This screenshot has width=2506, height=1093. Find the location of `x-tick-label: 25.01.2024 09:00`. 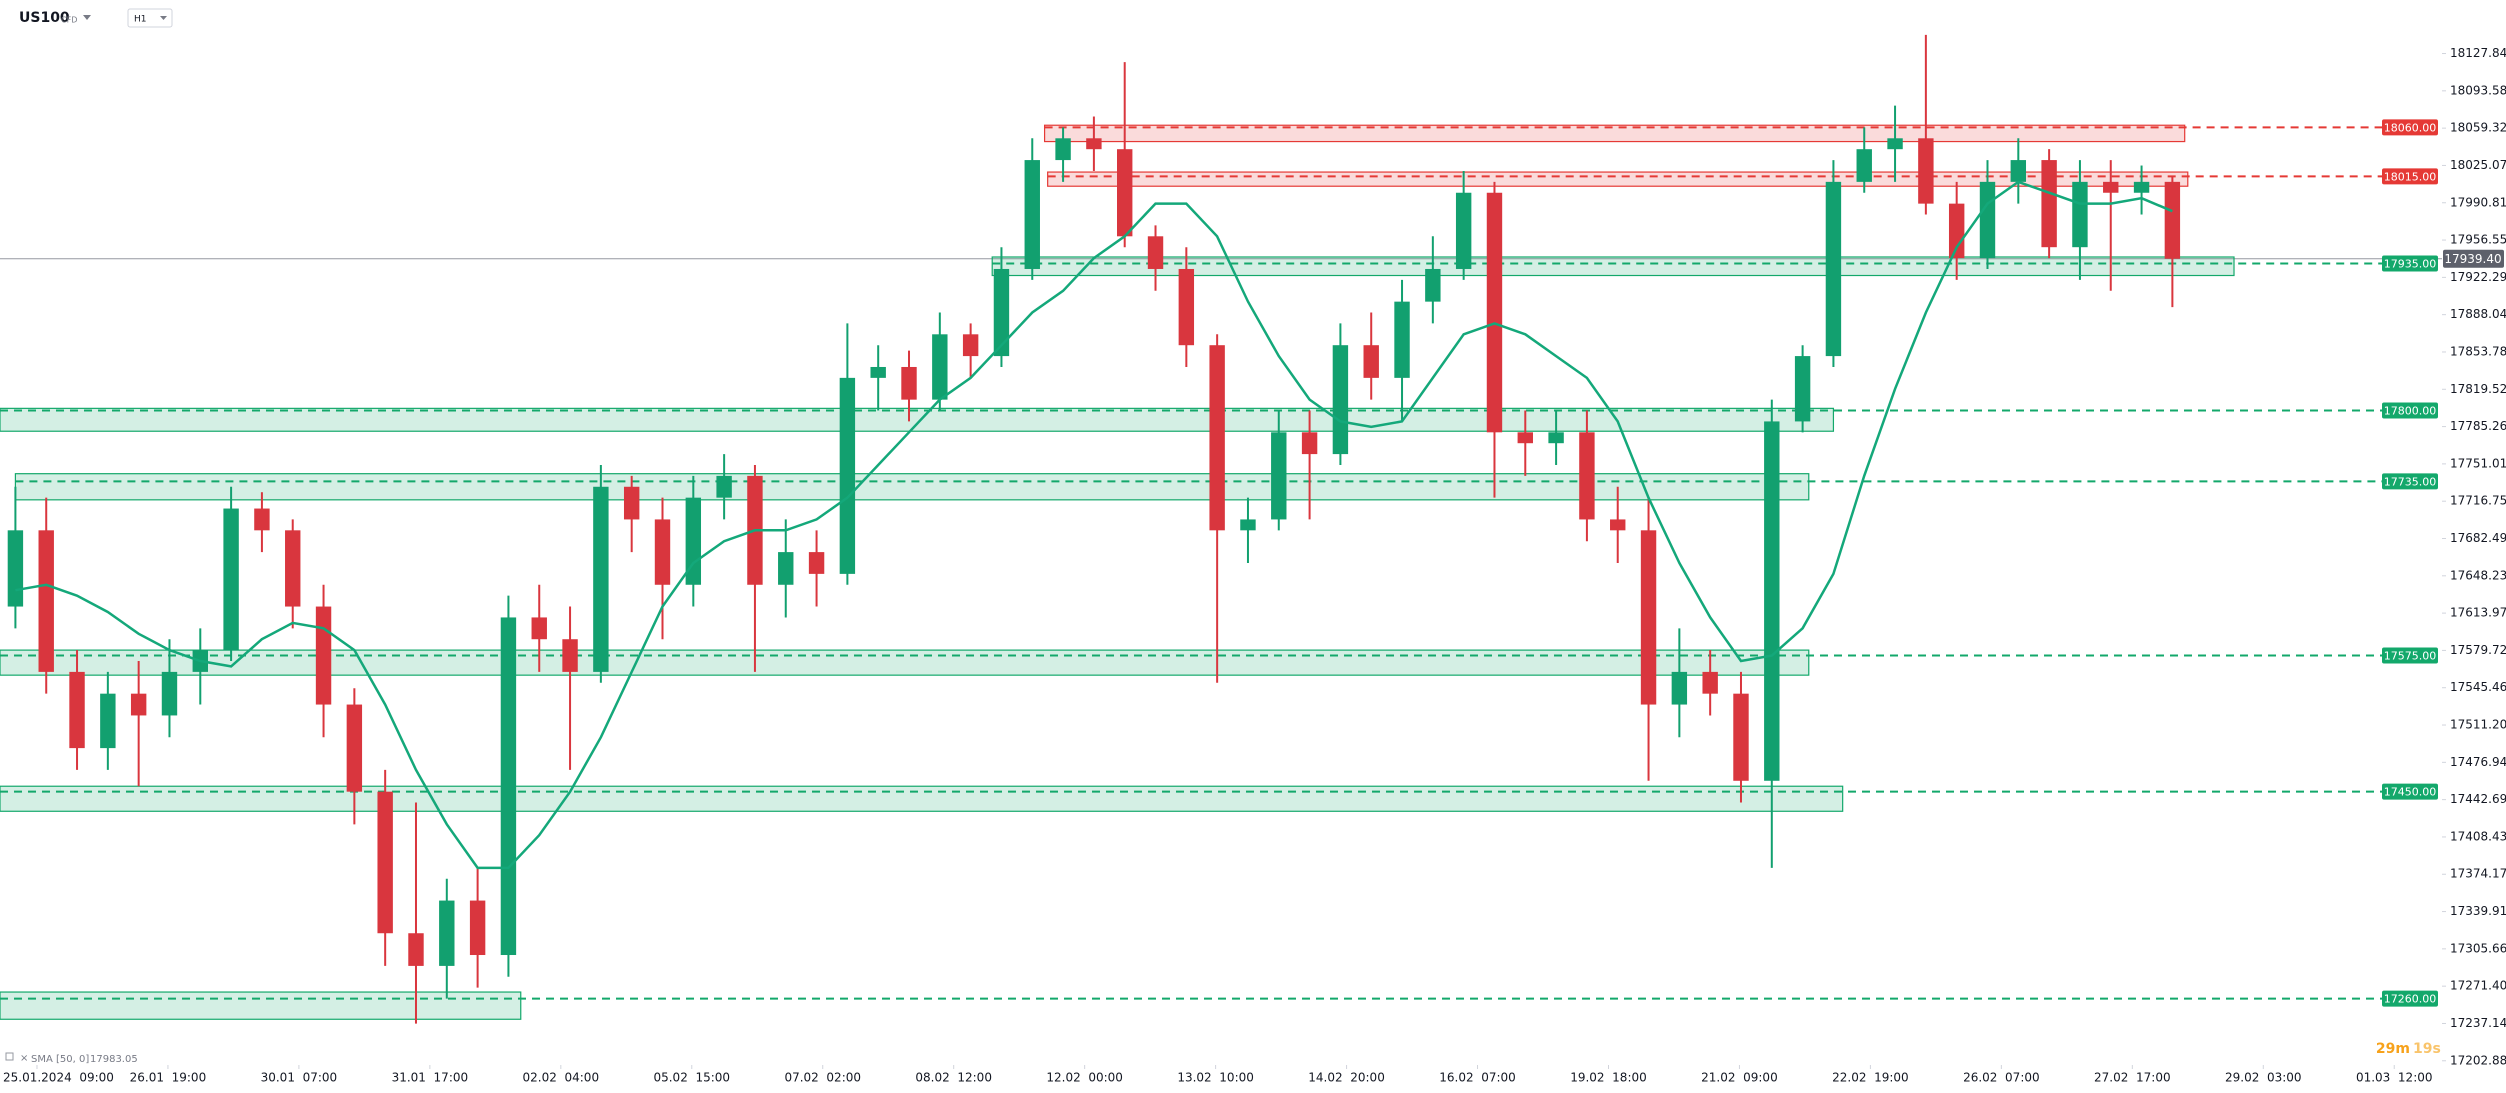

x-tick-label: 25.01.2024 09:00 is located at coordinates (58, 1078).